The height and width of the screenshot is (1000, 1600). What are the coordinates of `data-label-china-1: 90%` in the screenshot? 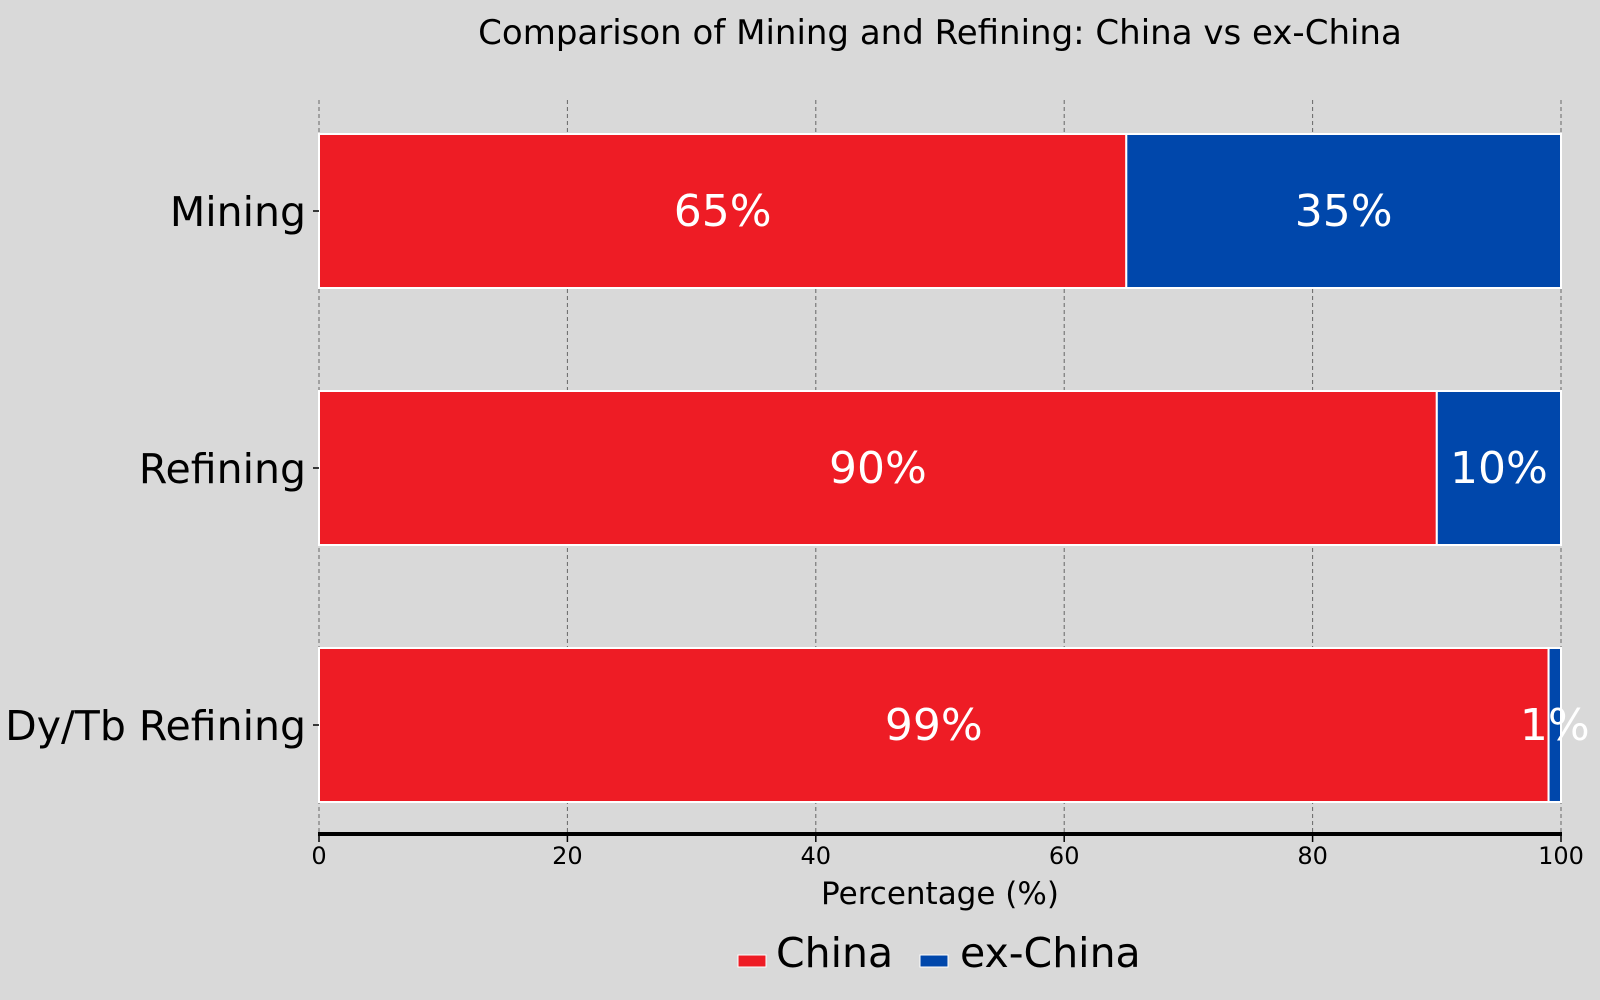 It's located at (878, 468).